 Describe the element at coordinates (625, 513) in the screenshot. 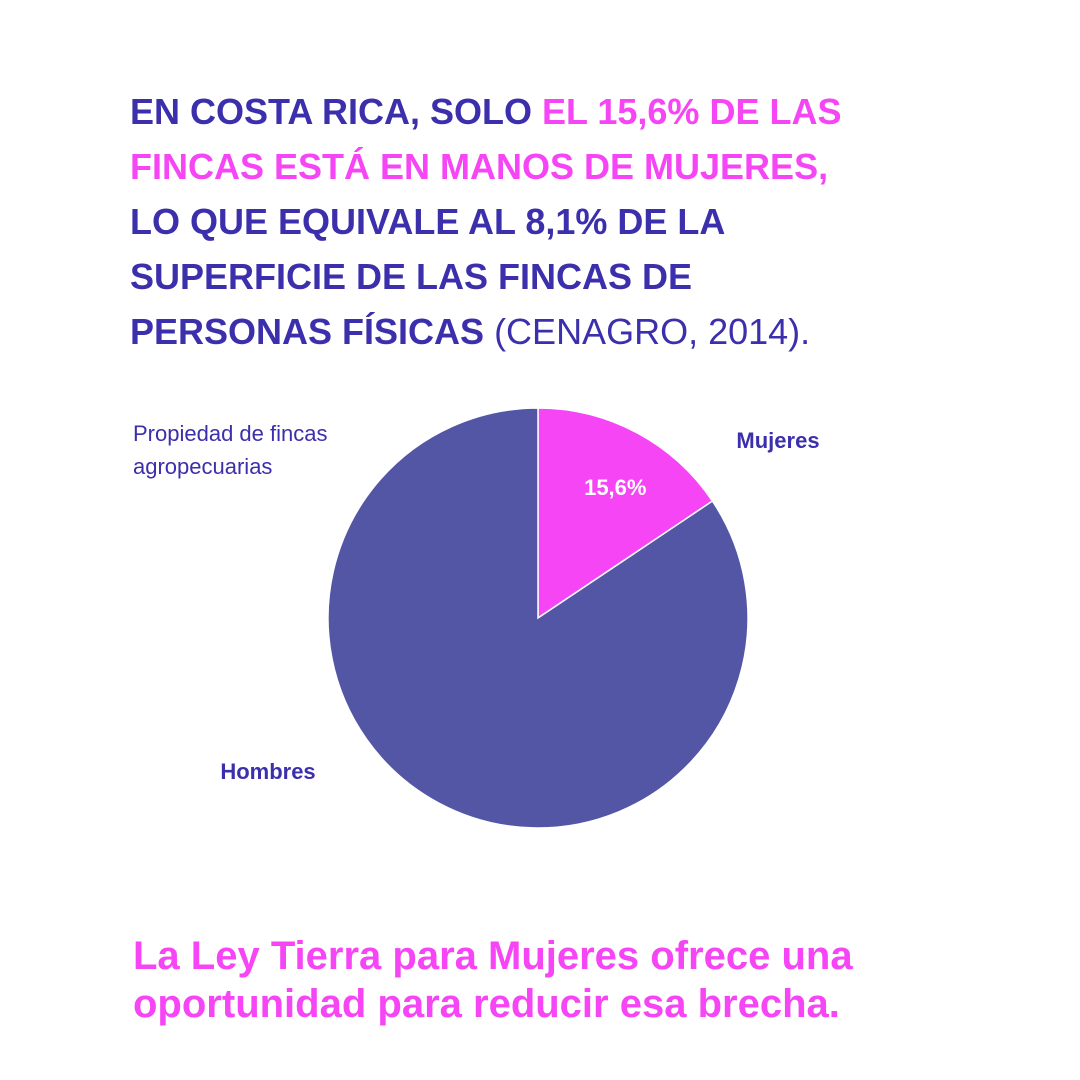

I see `pie-slice` at that location.